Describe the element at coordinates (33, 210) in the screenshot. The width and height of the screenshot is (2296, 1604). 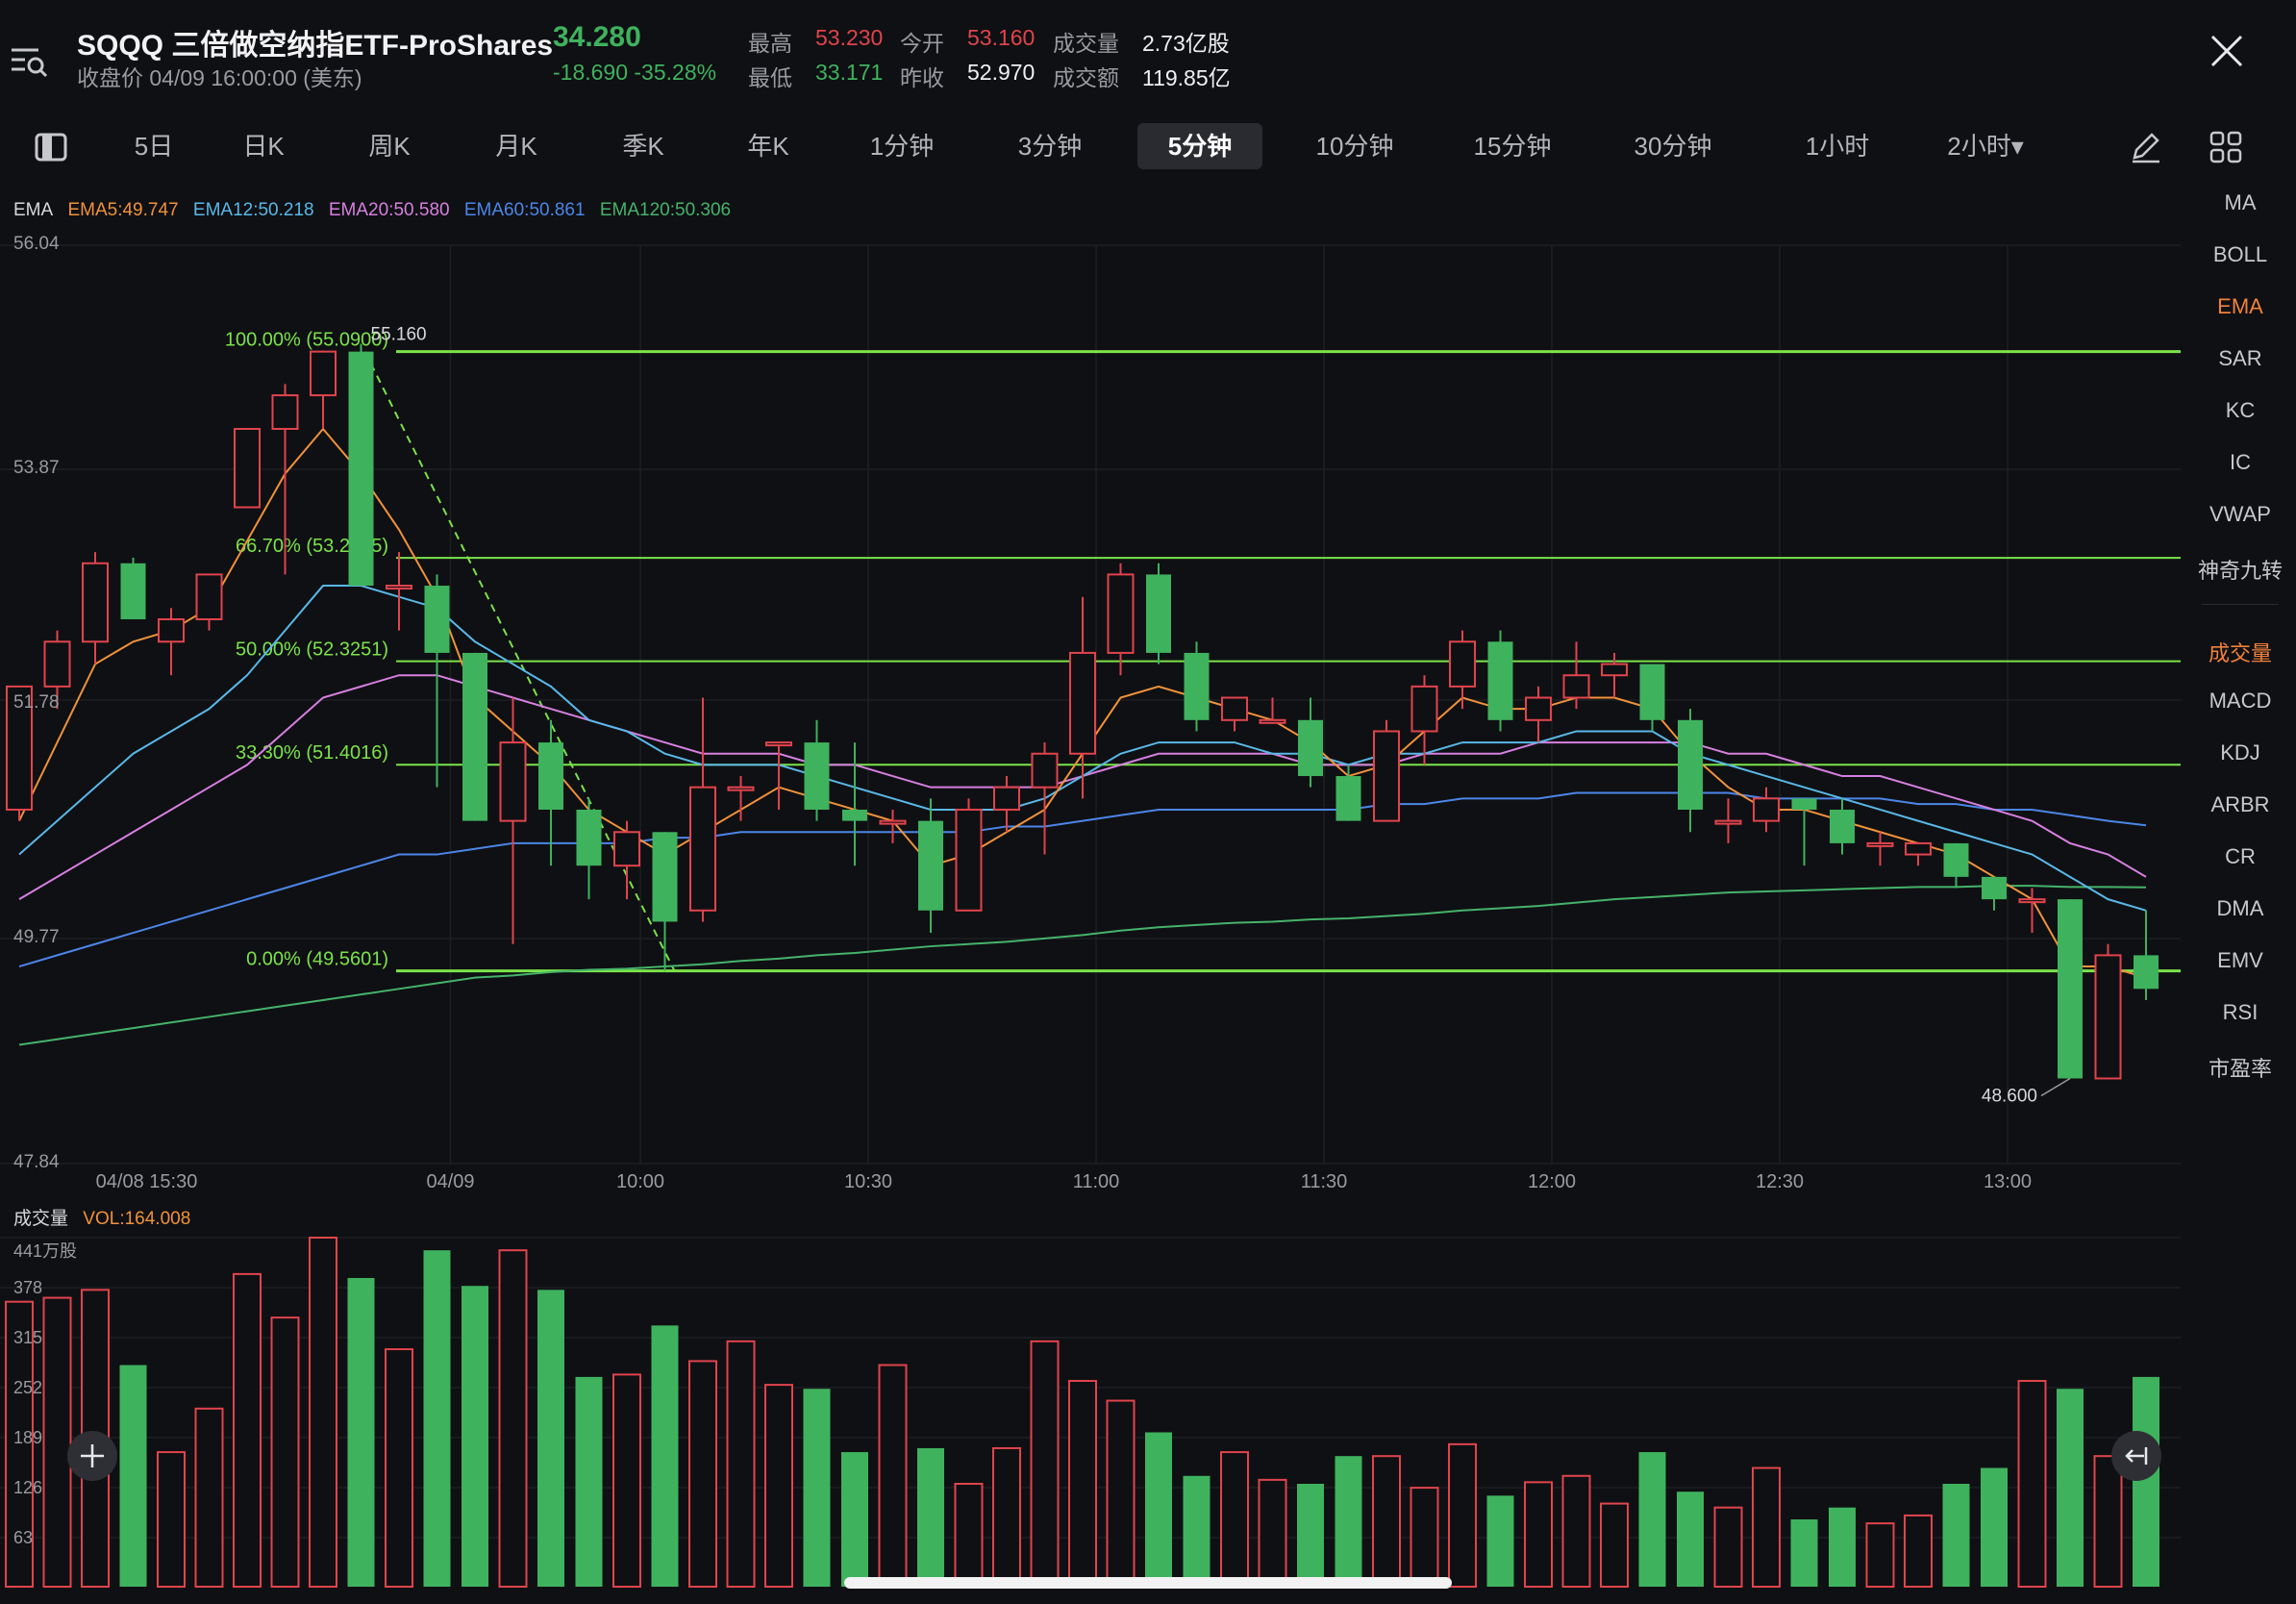
I see `ema-legend-title: EMA` at that location.